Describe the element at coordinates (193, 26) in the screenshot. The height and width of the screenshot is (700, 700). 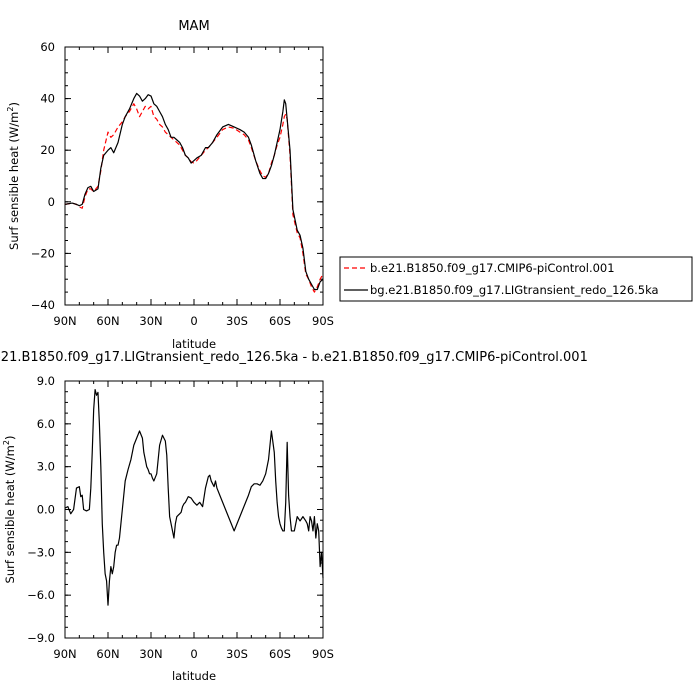
I see `chart-title: MAM` at that location.